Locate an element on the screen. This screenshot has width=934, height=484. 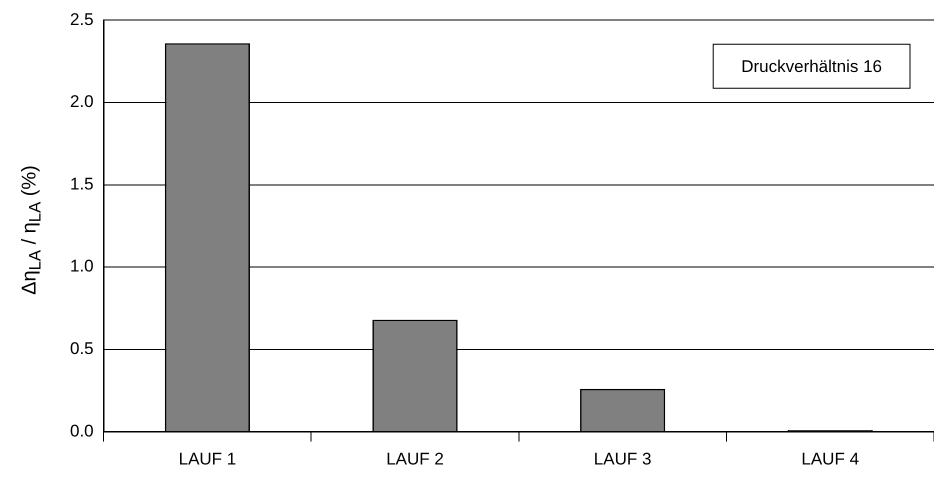
x-tick-label: LAUF 4 is located at coordinates (830, 458).